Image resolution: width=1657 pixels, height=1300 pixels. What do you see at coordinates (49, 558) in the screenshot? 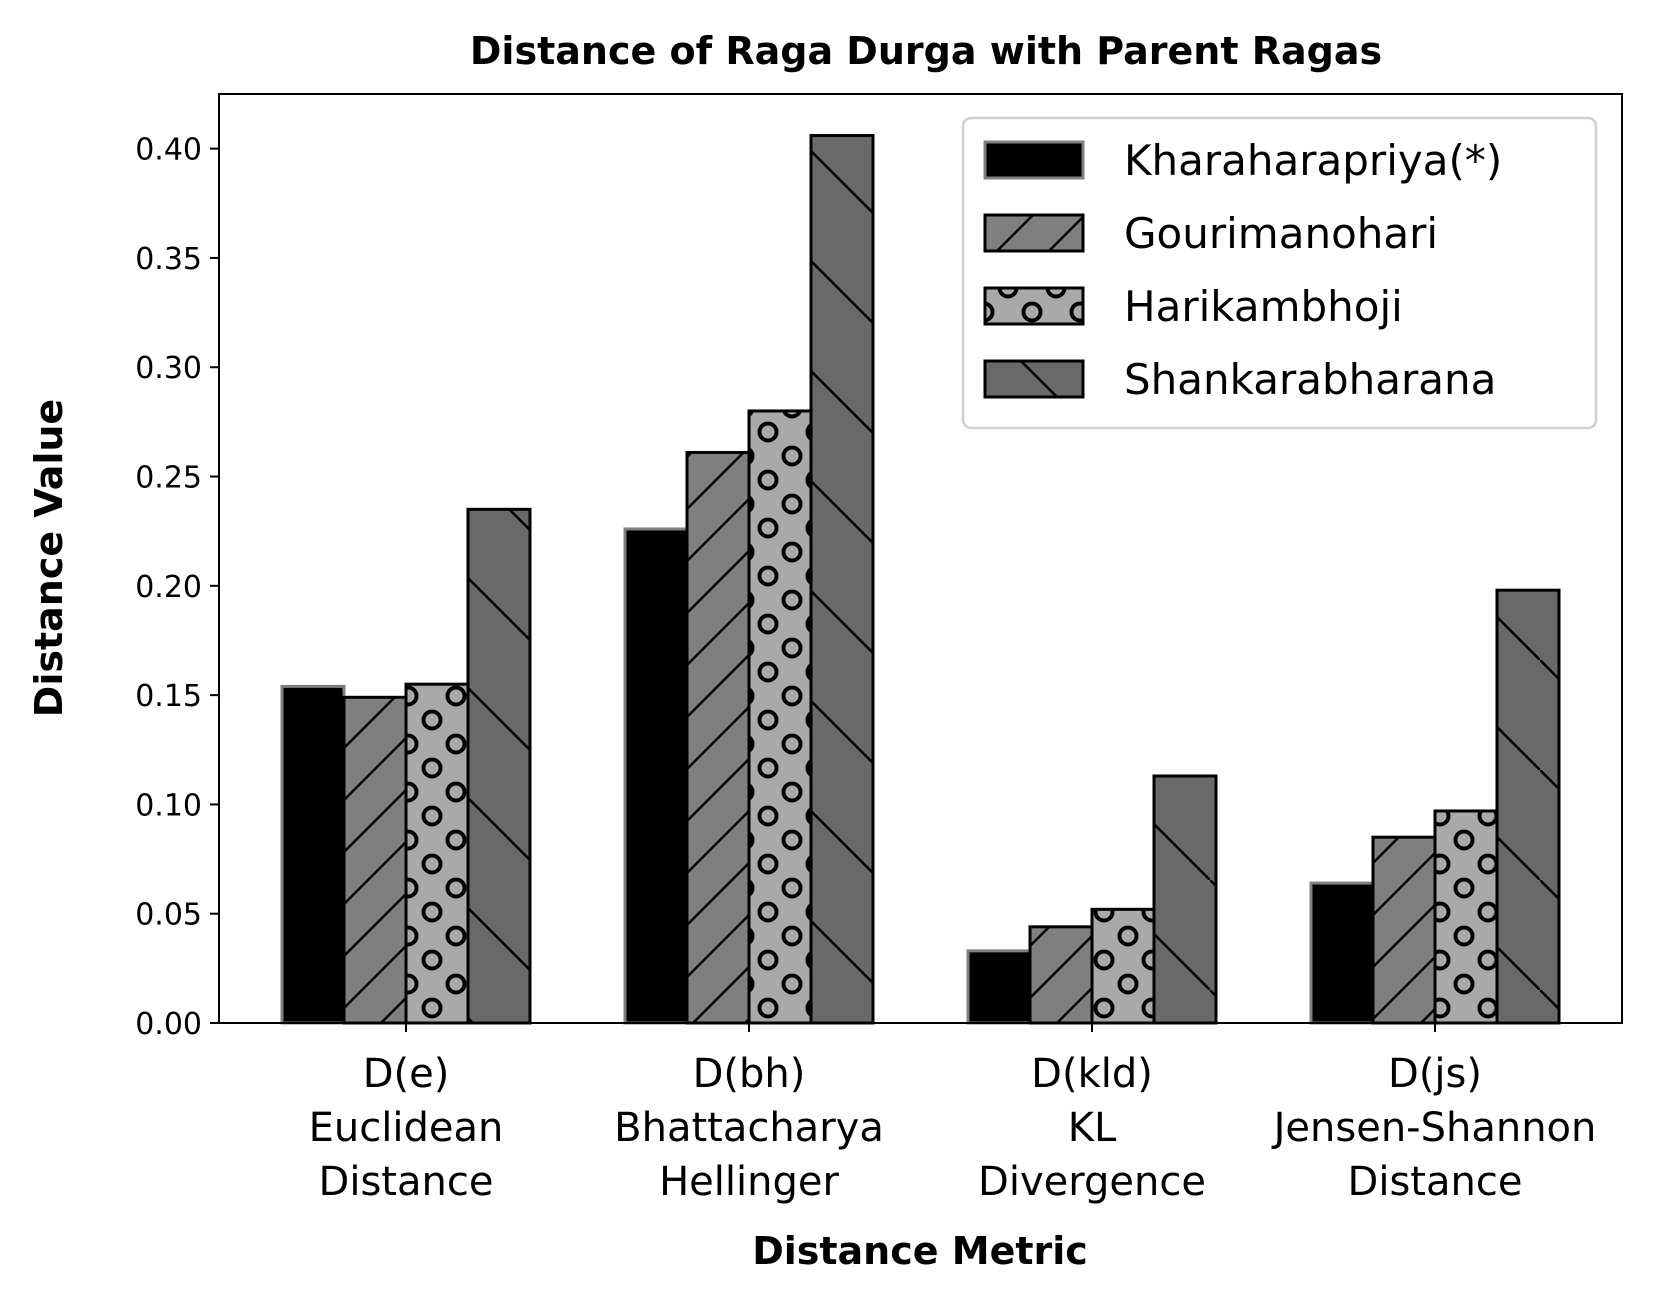
I see `y-axis-title: Distance Value` at bounding box center [49, 558].